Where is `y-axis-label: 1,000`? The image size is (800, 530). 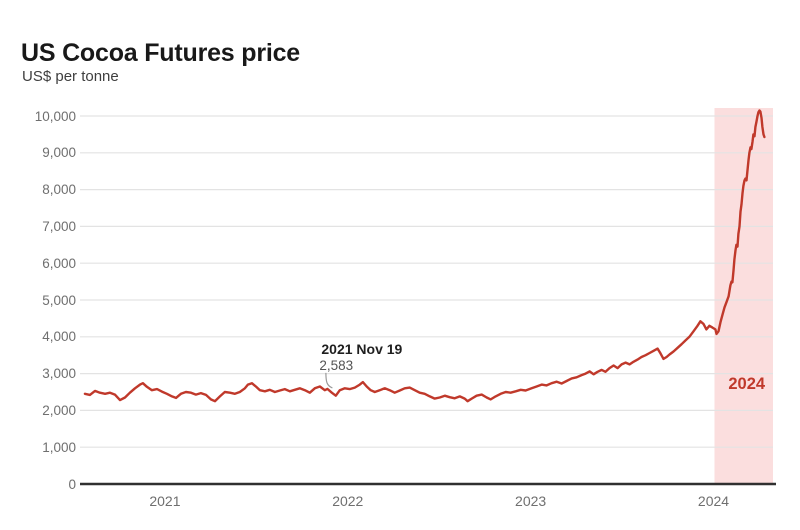 y-axis-label: 1,000 is located at coordinates (59, 447).